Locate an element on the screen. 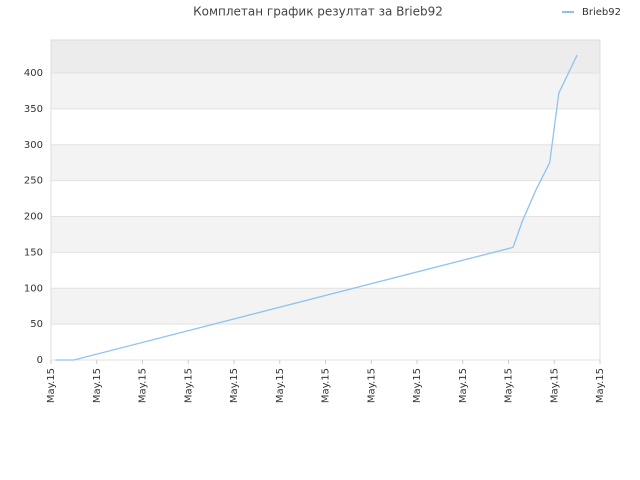  y-tick-label: 200 is located at coordinates (33, 217).